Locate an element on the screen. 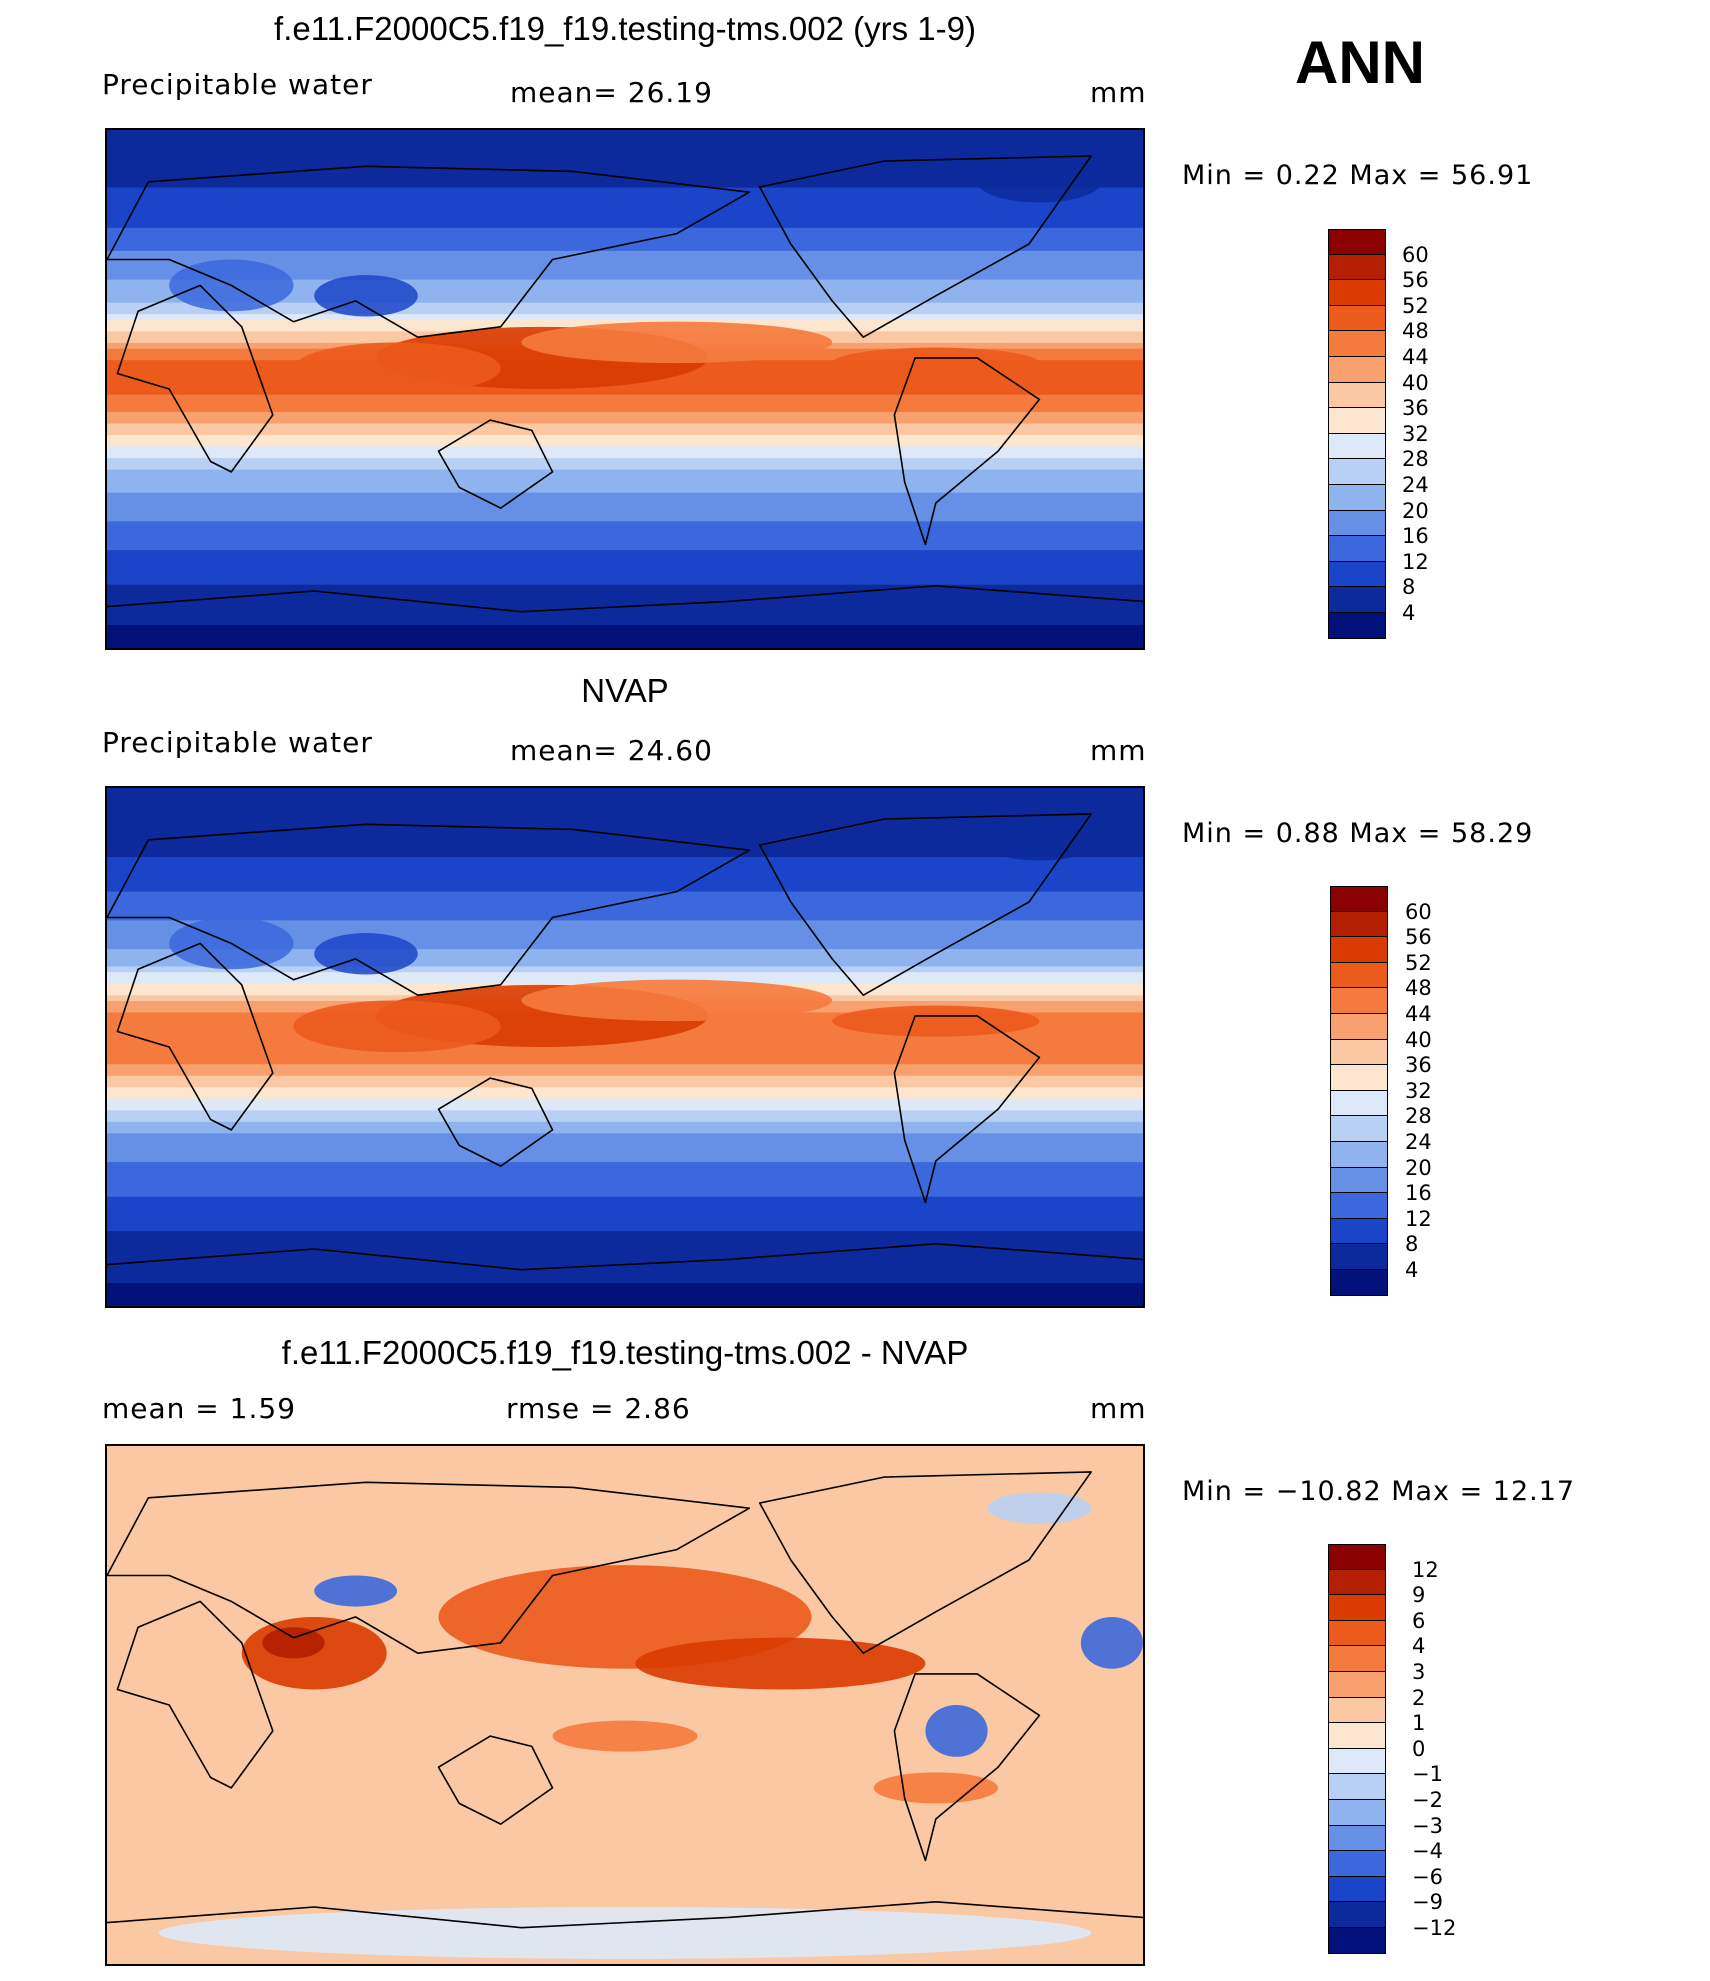 This screenshot has height=1981, width=1710. colorbar-tick-label: 32 is located at coordinates (1418, 1090).